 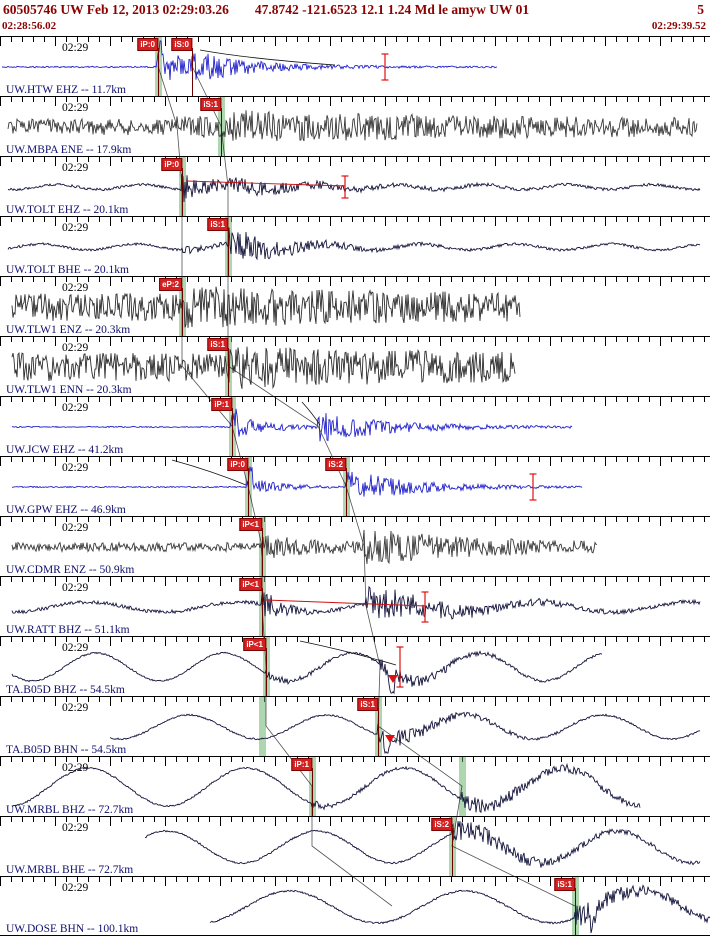 I want to click on station-label: UW.DOSE BHN -- 100.1km, so click(x=72, y=929).